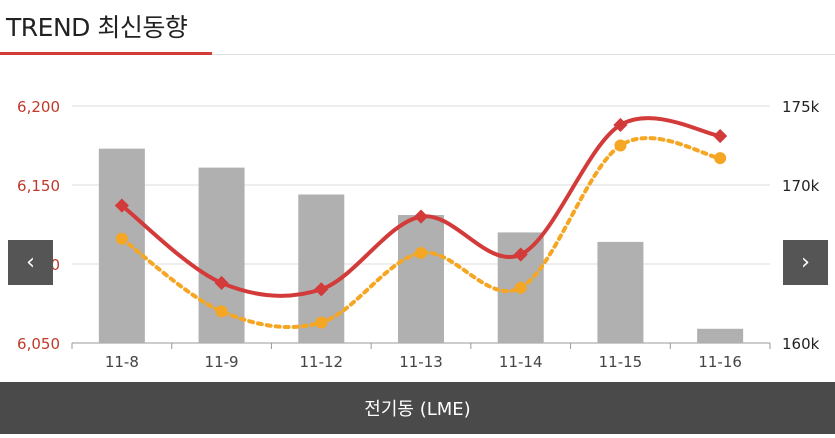 The image size is (835, 438). What do you see at coordinates (417, 54) in the screenshot?
I see `header-divider` at bounding box center [417, 54].